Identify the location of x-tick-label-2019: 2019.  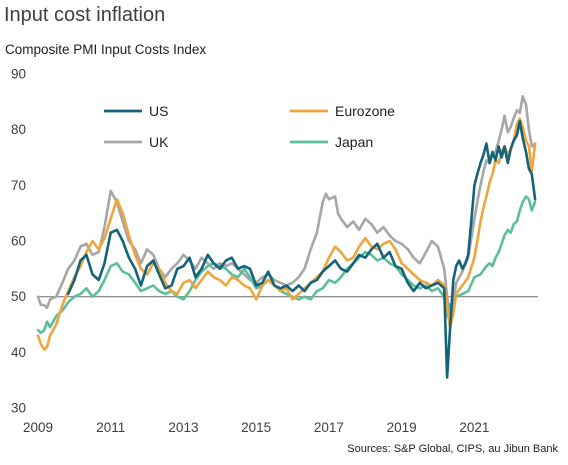
(402, 427).